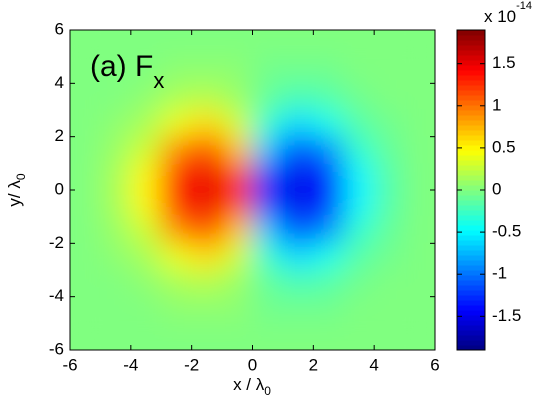 The image size is (560, 419). Describe the element at coordinates (121, 66) in the screenshot. I see `title: (a) F` at that location.